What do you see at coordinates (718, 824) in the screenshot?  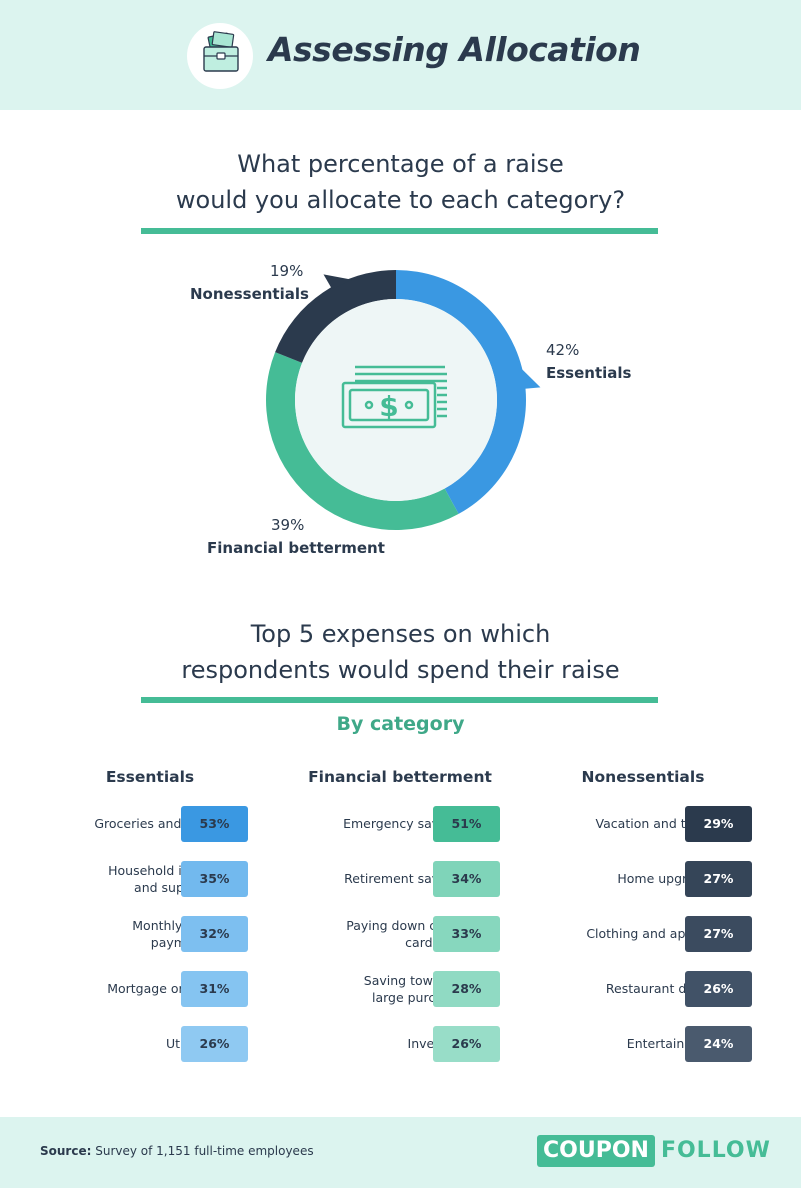 I see `expense-value-box: 29%` at bounding box center [718, 824].